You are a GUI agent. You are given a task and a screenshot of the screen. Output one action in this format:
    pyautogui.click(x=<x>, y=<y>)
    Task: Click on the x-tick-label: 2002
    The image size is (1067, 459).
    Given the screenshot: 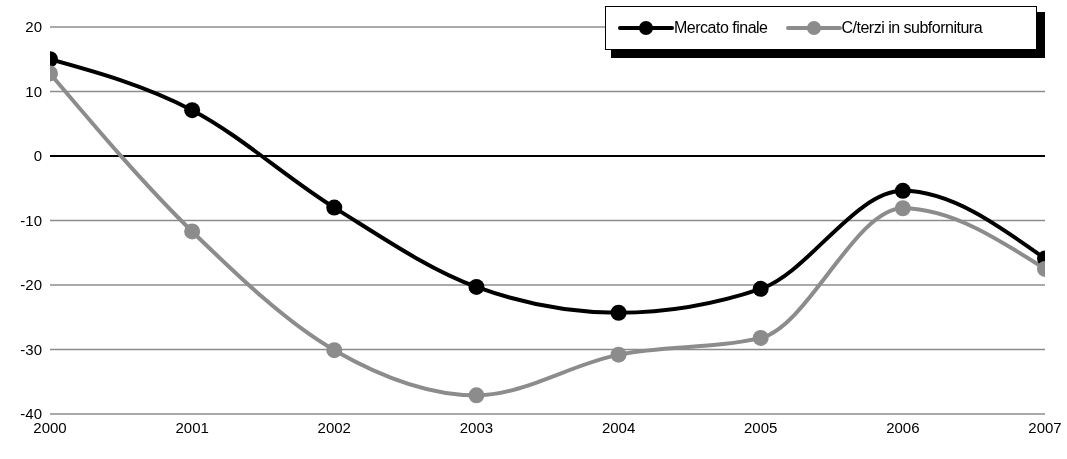 What is the action you would take?
    pyautogui.click(x=334, y=427)
    